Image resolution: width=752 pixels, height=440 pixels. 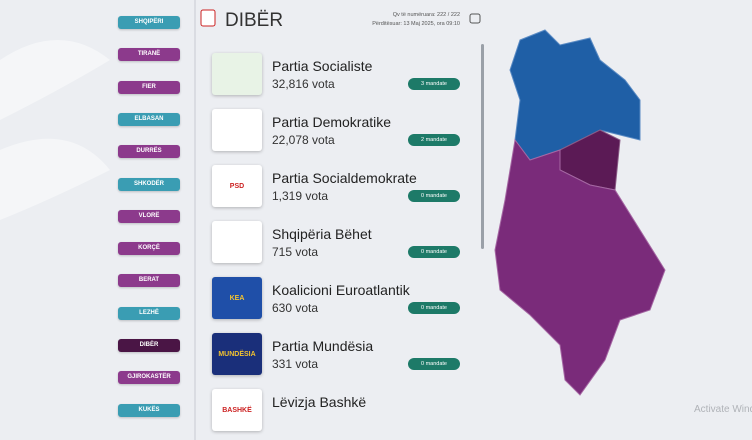 What do you see at coordinates (237, 298) in the screenshot?
I see `party-logo: KEA` at bounding box center [237, 298].